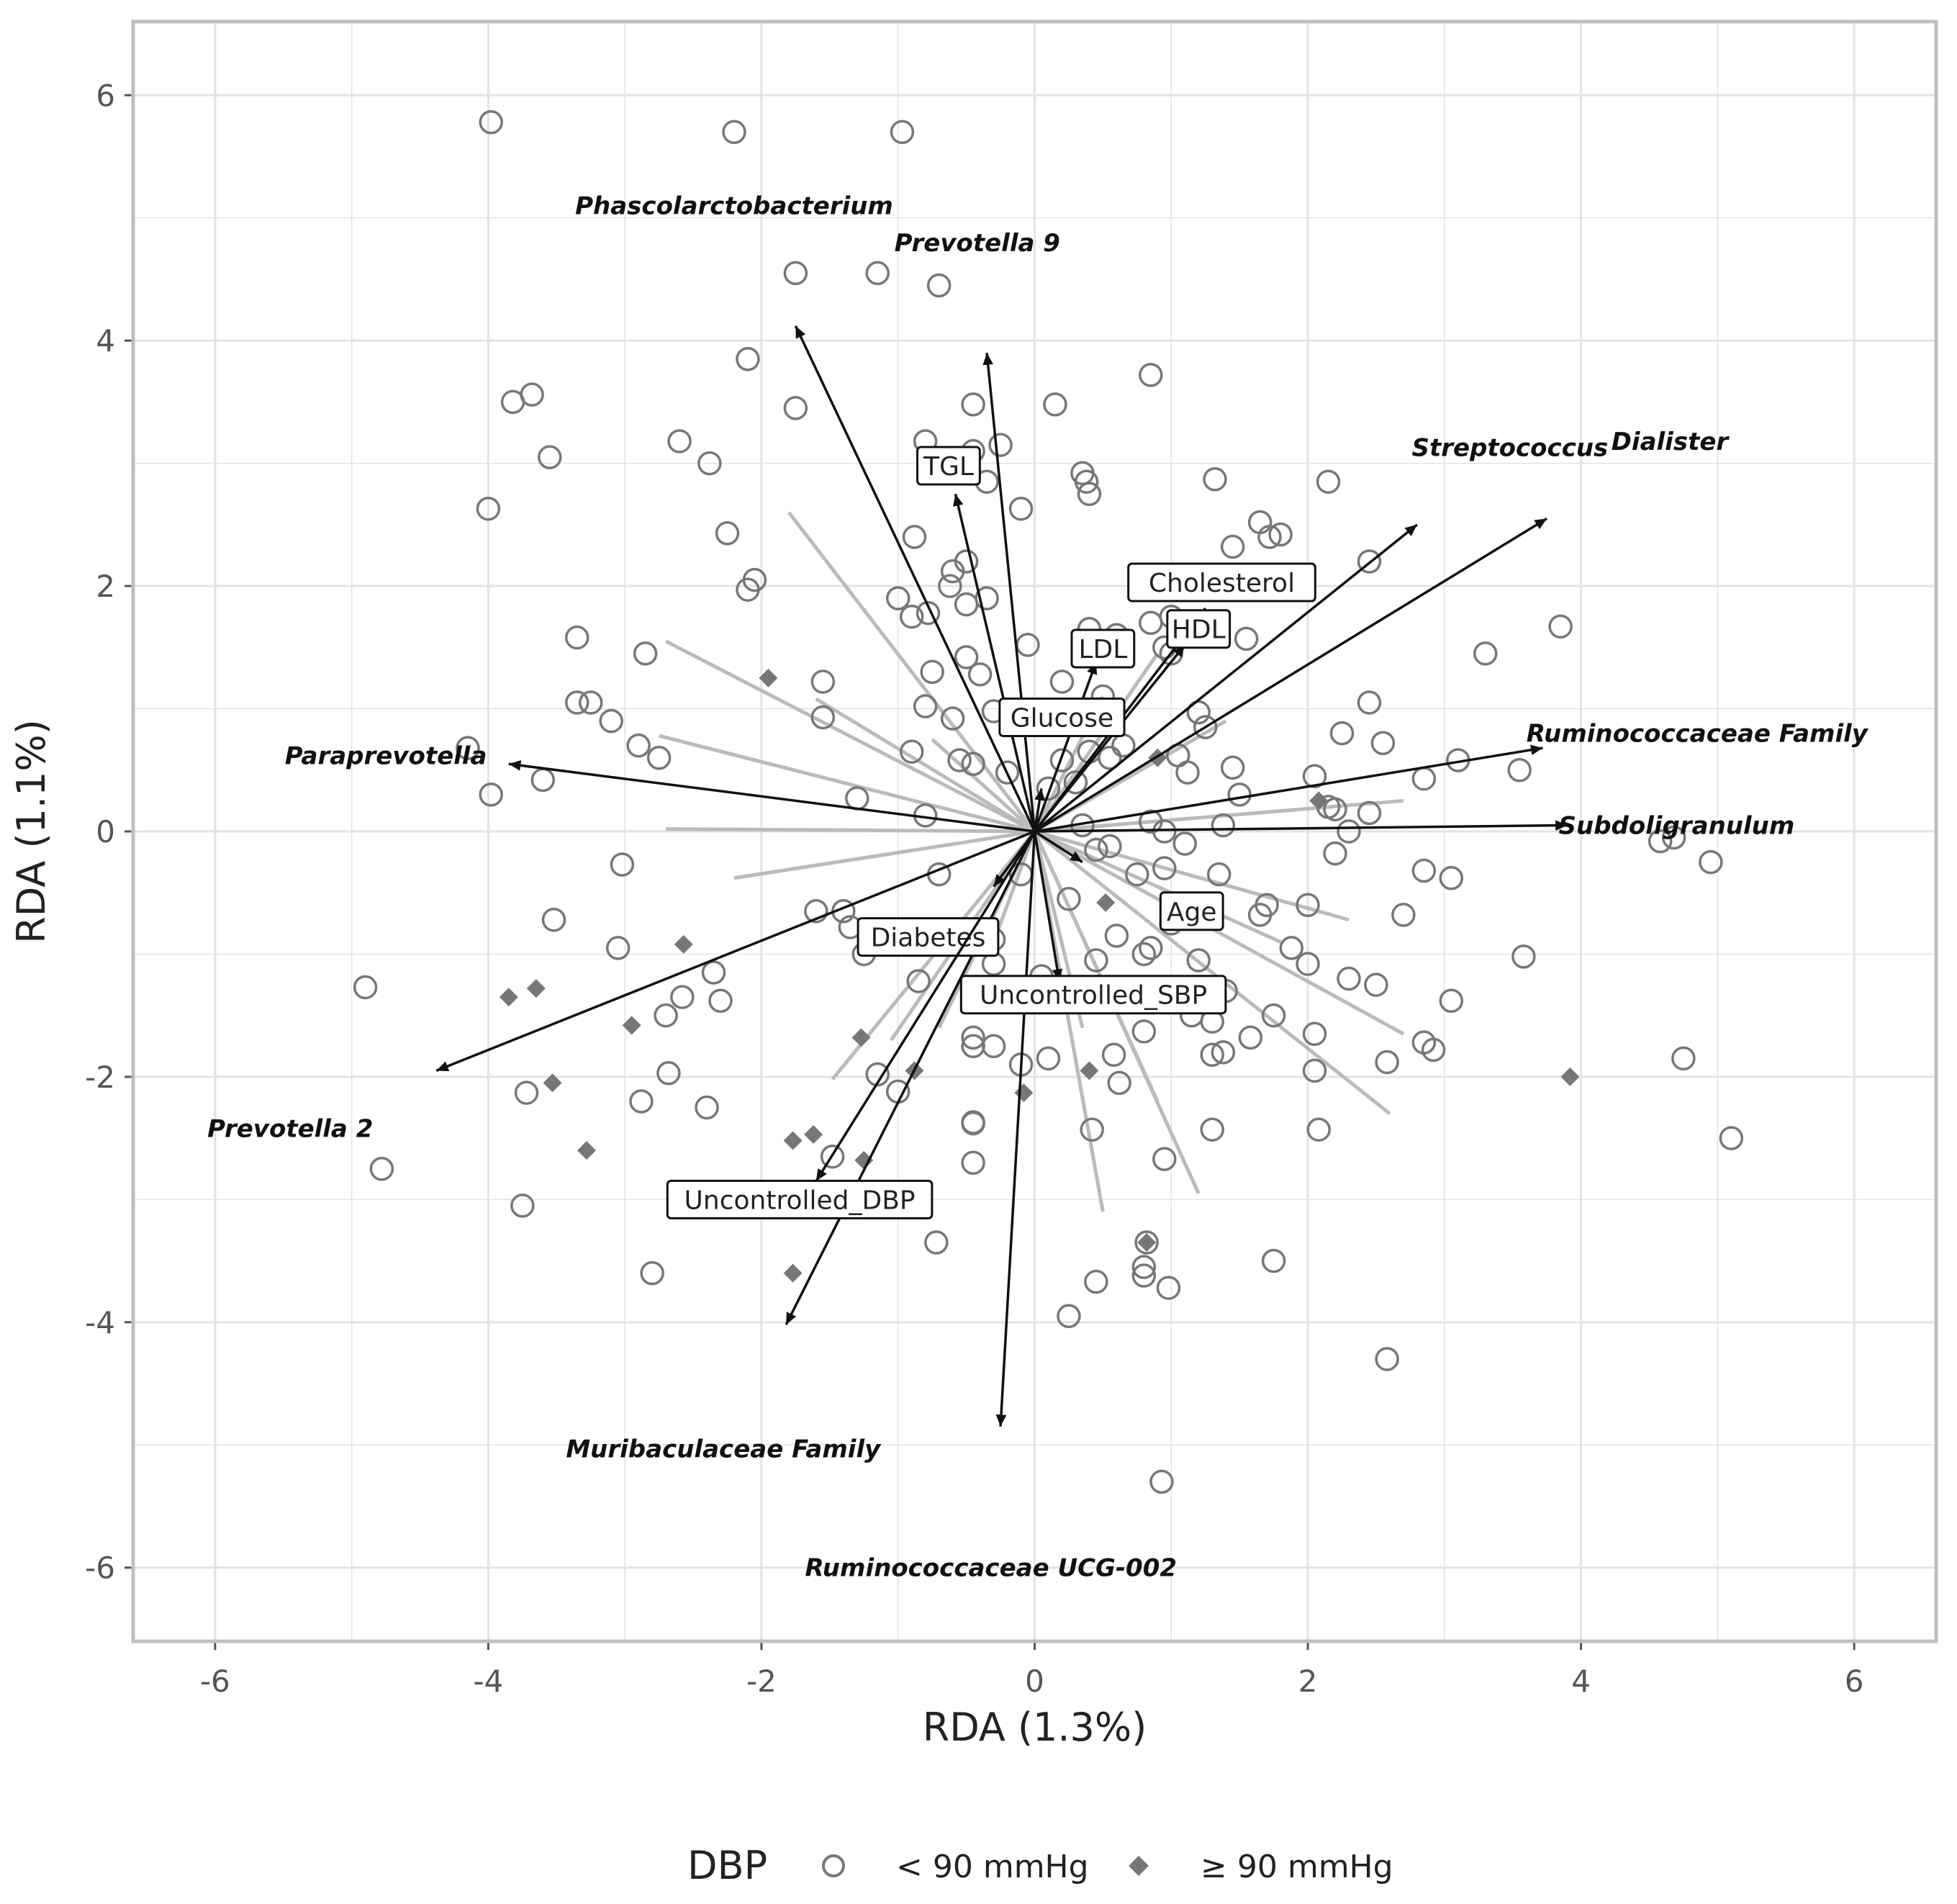 The width and height of the screenshot is (1957, 1904). What do you see at coordinates (105, 95) in the screenshot?
I see `y-tick-label: 6` at bounding box center [105, 95].